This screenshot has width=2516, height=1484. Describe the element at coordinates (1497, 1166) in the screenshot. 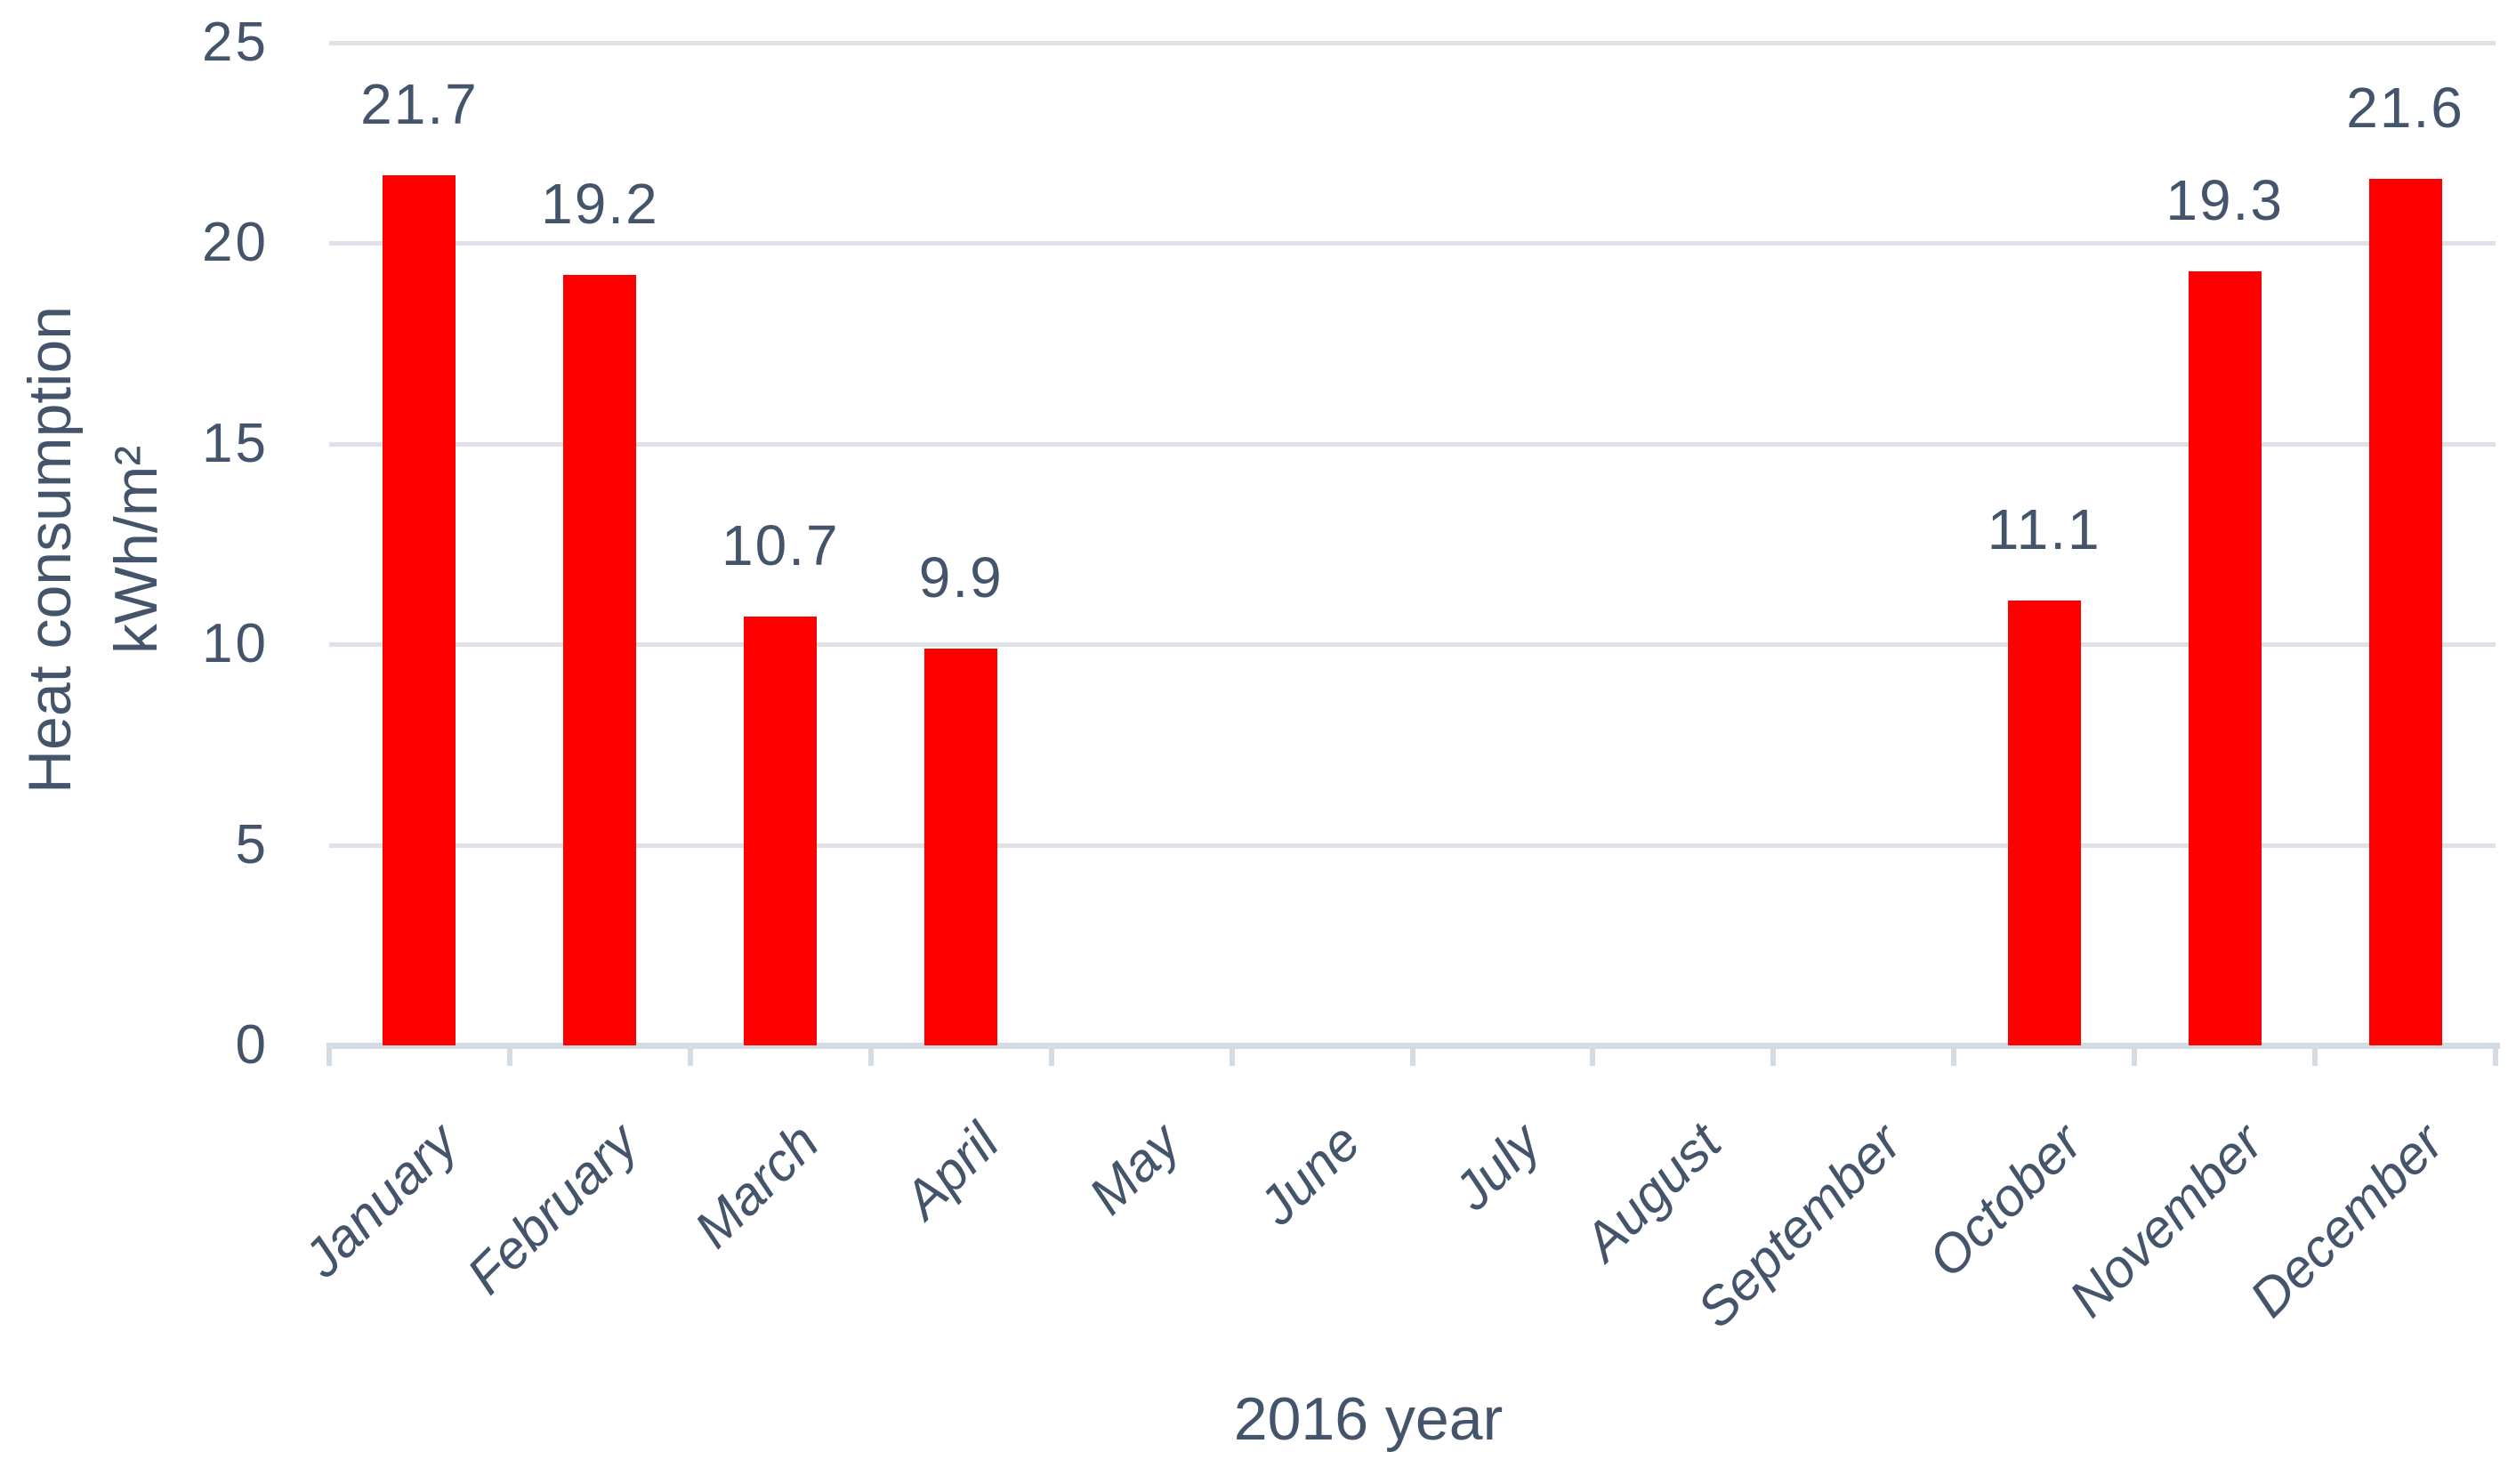

I see `month-label-july: July` at that location.